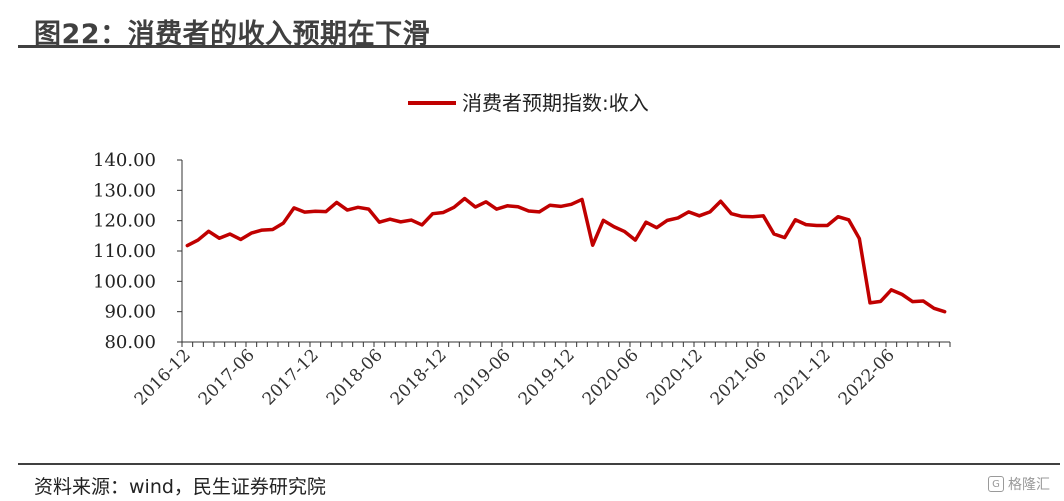  What do you see at coordinates (539, 464) in the screenshot?
I see `footer-rule` at bounding box center [539, 464].